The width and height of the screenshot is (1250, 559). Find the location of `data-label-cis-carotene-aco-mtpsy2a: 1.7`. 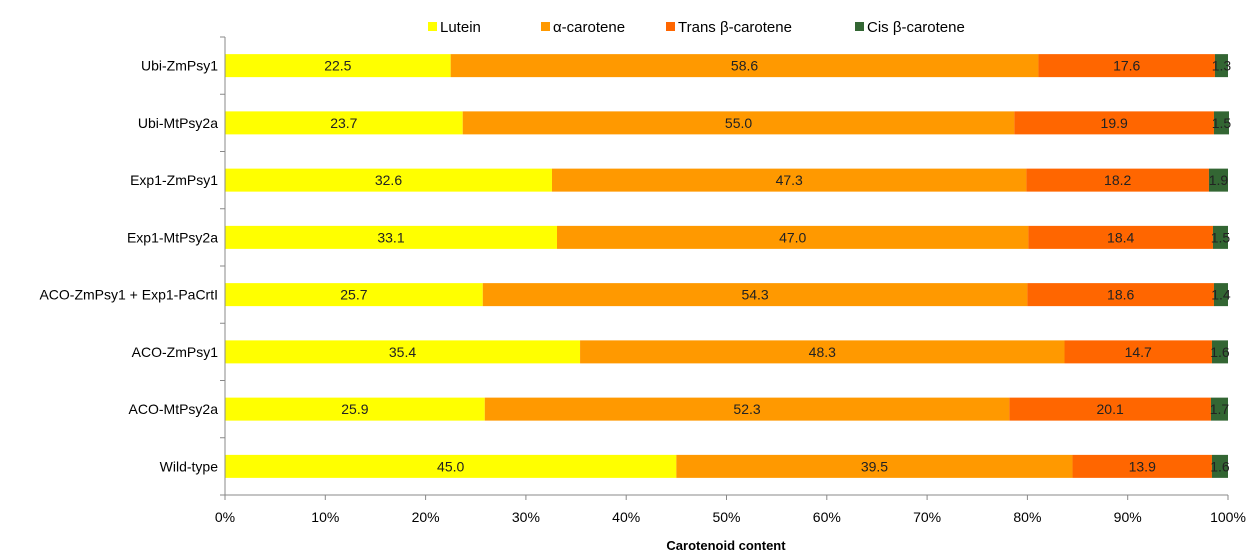

data-label-cis-carotene-aco-mtpsy2a: 1.7 is located at coordinates (1220, 409).